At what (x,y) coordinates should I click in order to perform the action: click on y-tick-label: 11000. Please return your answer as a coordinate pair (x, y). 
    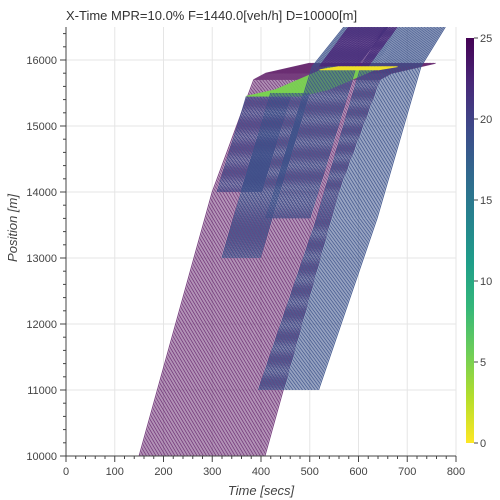
    Looking at the image, I should click on (42, 391).